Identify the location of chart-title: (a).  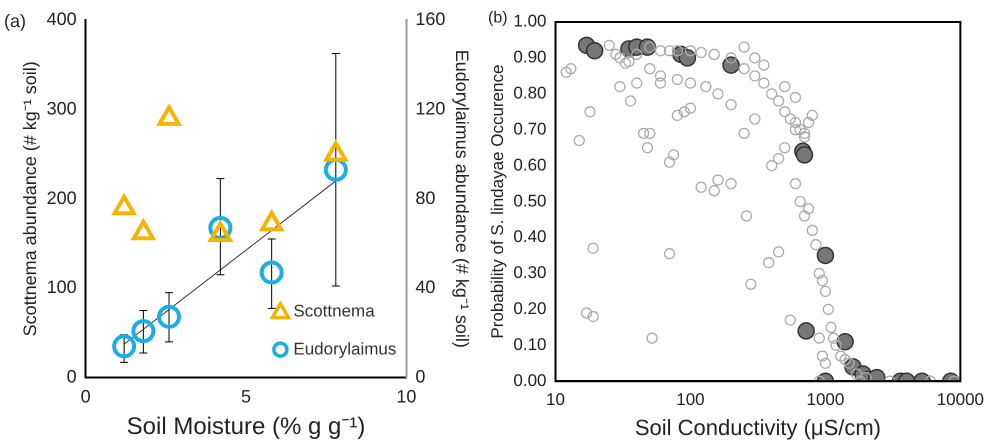
(15, 20).